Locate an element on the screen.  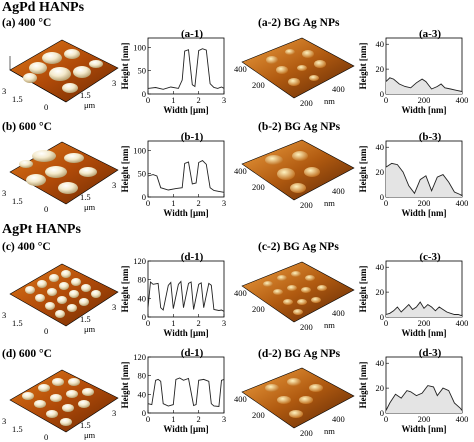
afm-image-a: 3 1.5 0 1.5 μm 3 is located at coordinates (60, 75).